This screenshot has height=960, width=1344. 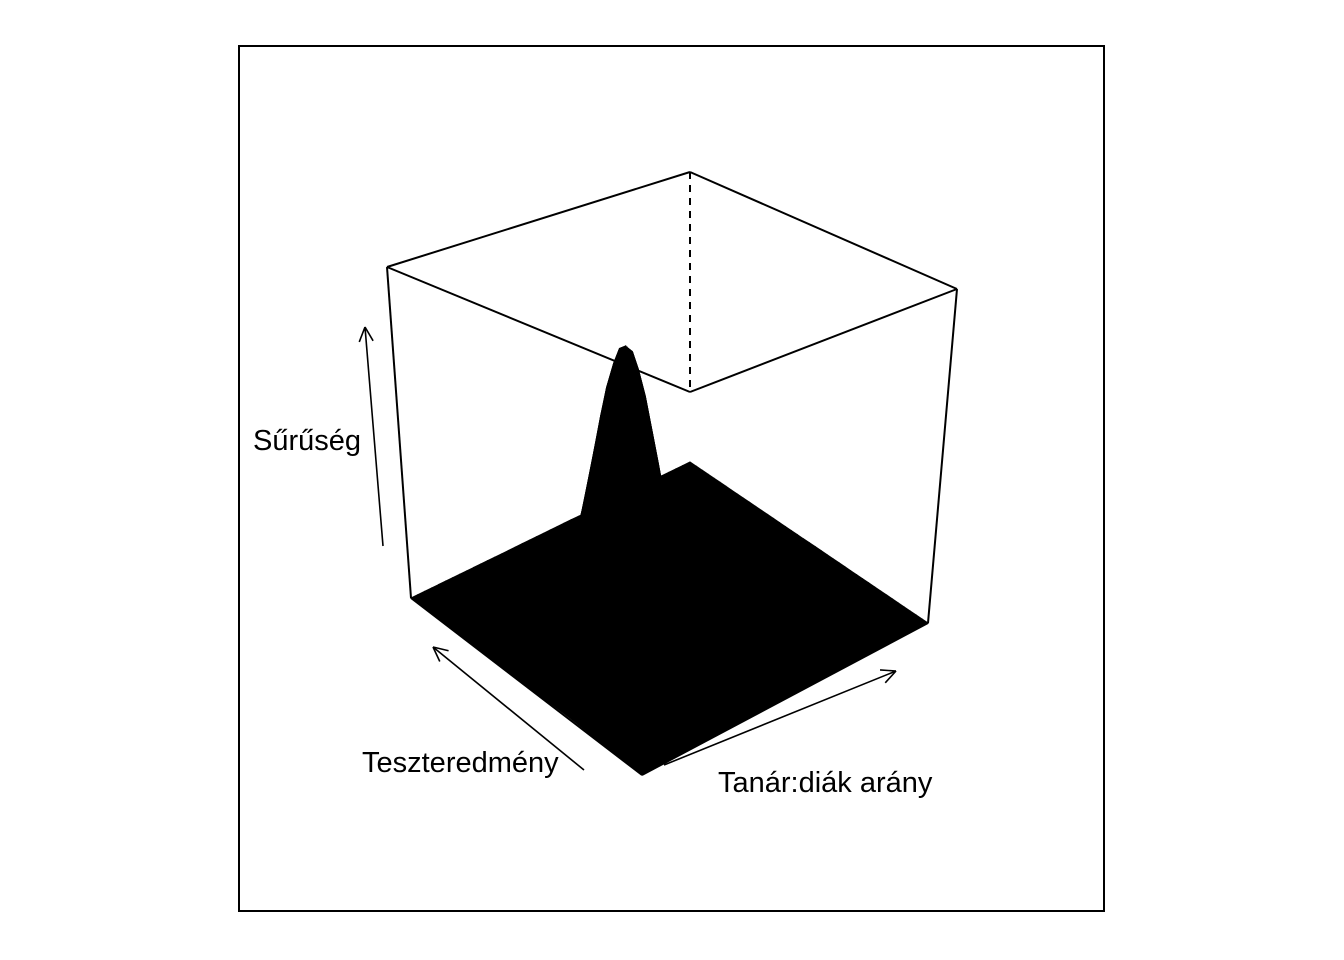 I want to click on x-axis-arrow-head-a, so click(x=890, y=677).